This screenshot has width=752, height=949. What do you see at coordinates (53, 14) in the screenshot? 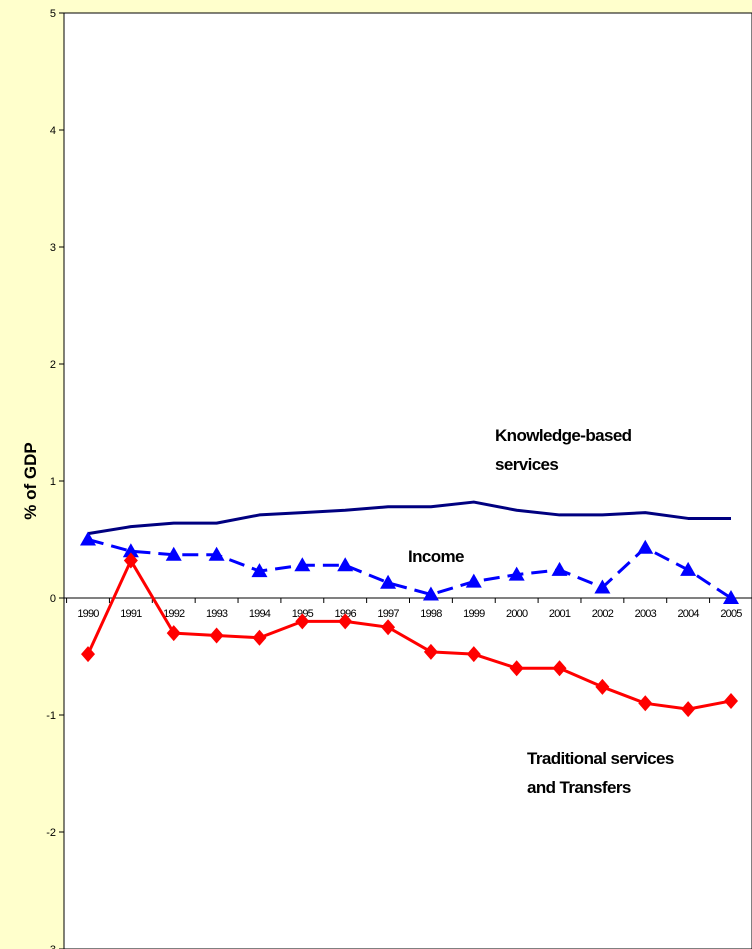
I see `y-tick-label: 5` at bounding box center [53, 14].